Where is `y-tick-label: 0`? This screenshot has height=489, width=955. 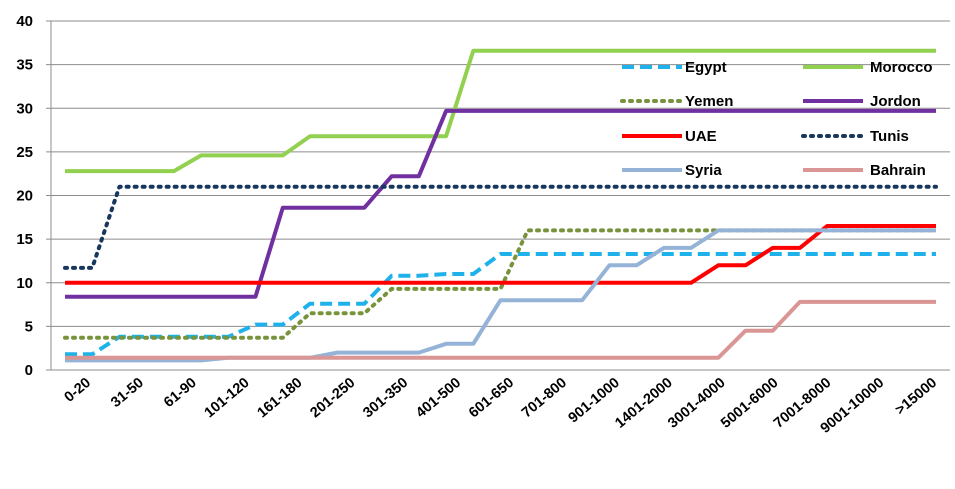
y-tick-label: 0 is located at coordinates (29, 370).